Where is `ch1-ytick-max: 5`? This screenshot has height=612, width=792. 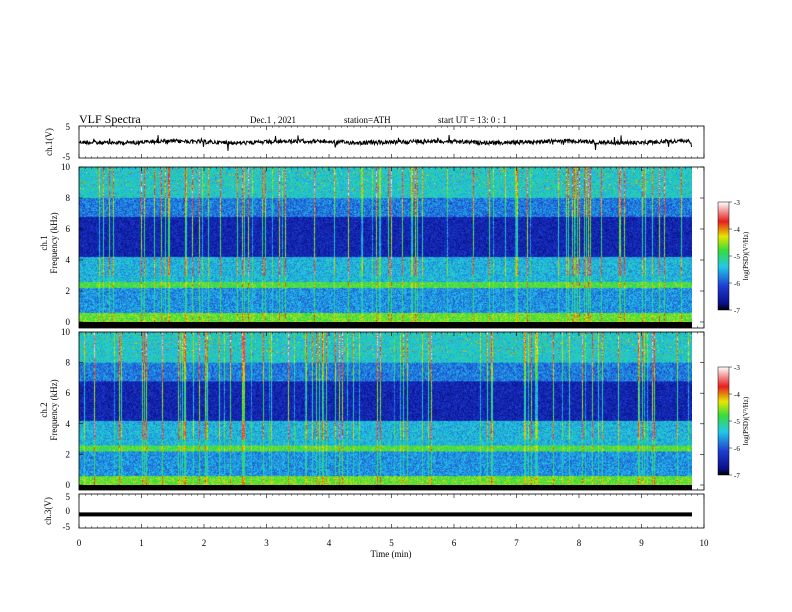 ch1-ytick-max: 5 is located at coordinates (68, 127).